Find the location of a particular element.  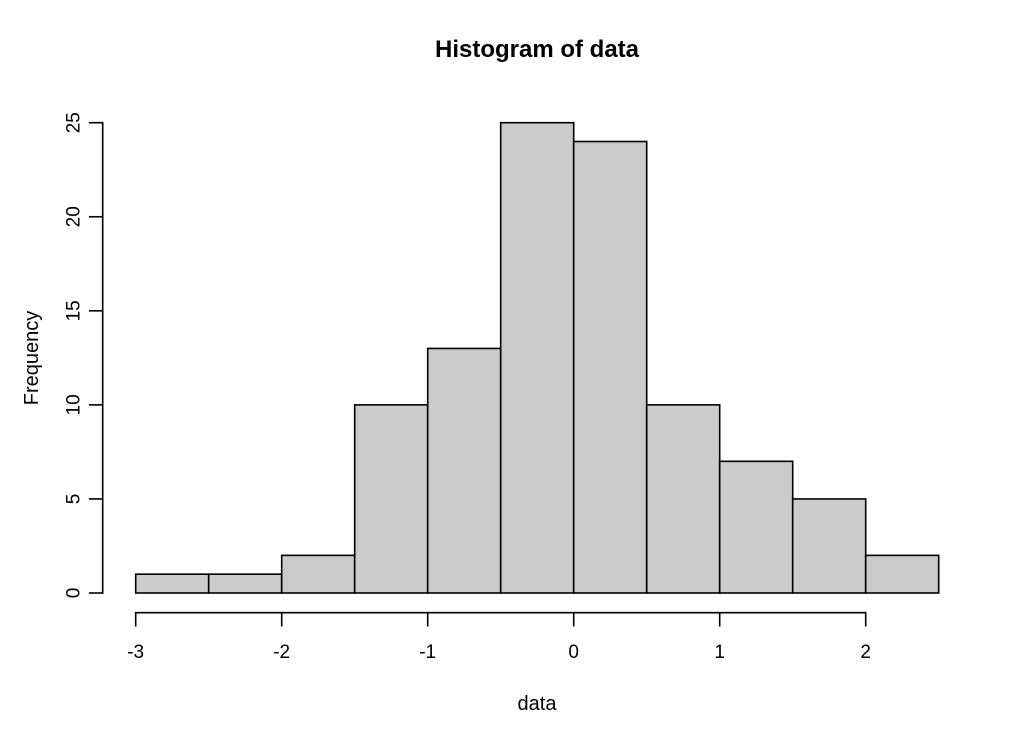

x-axis-title: data is located at coordinates (538, 704).